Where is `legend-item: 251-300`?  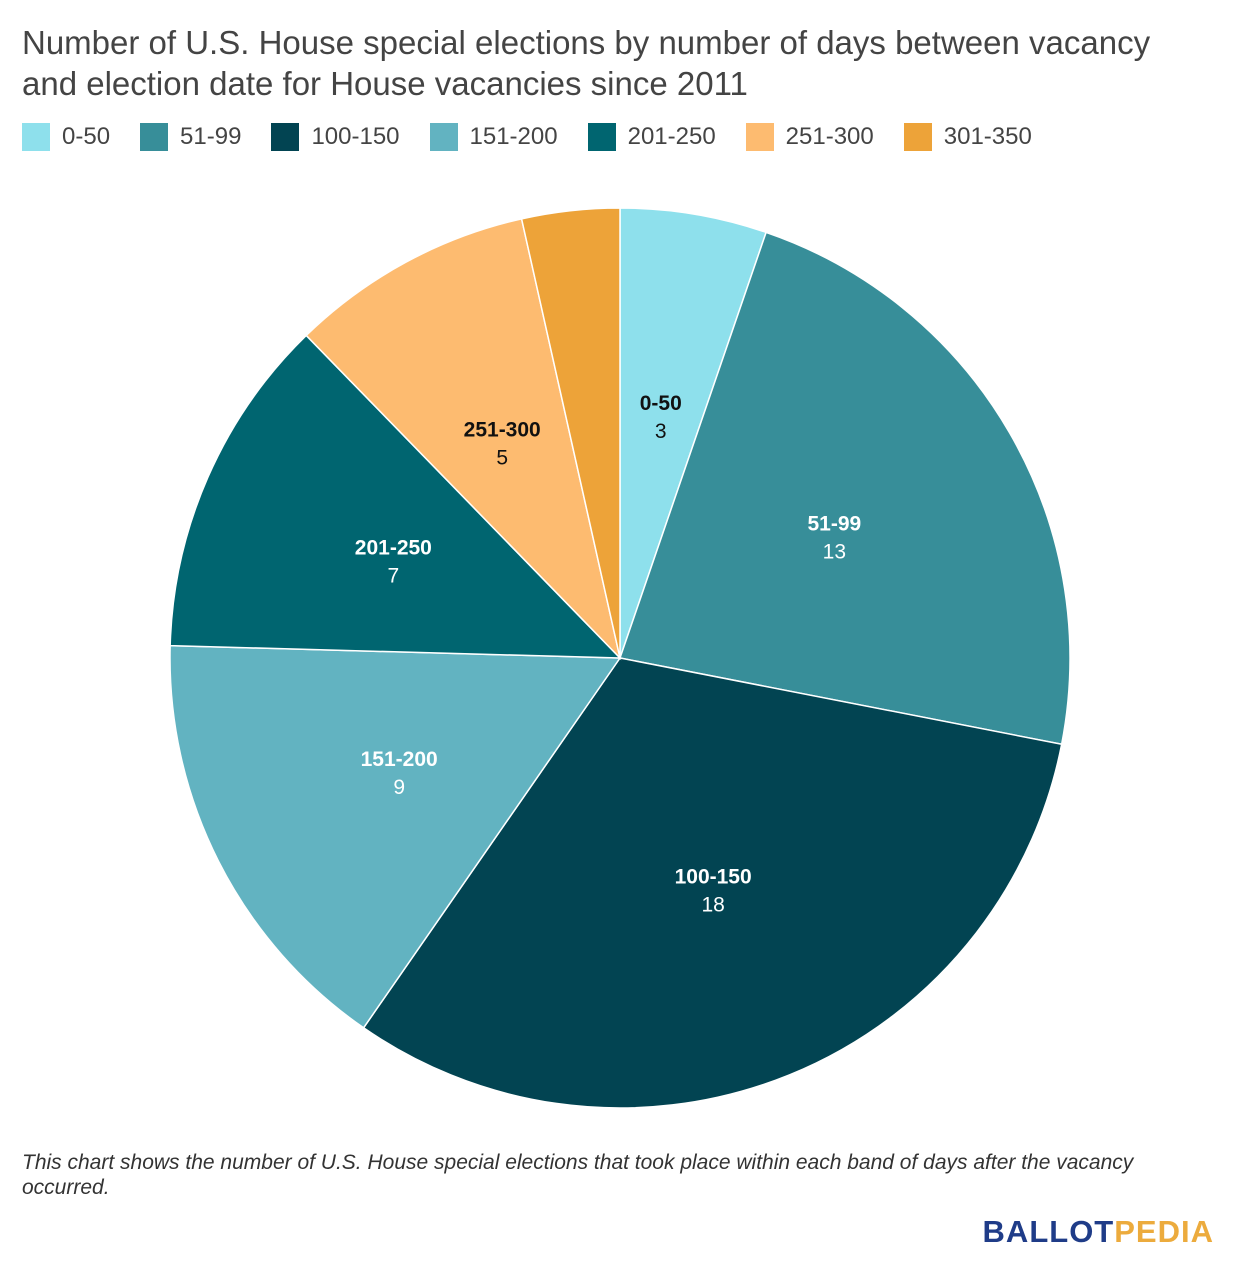 legend-item: 251-300 is located at coordinates (809, 137).